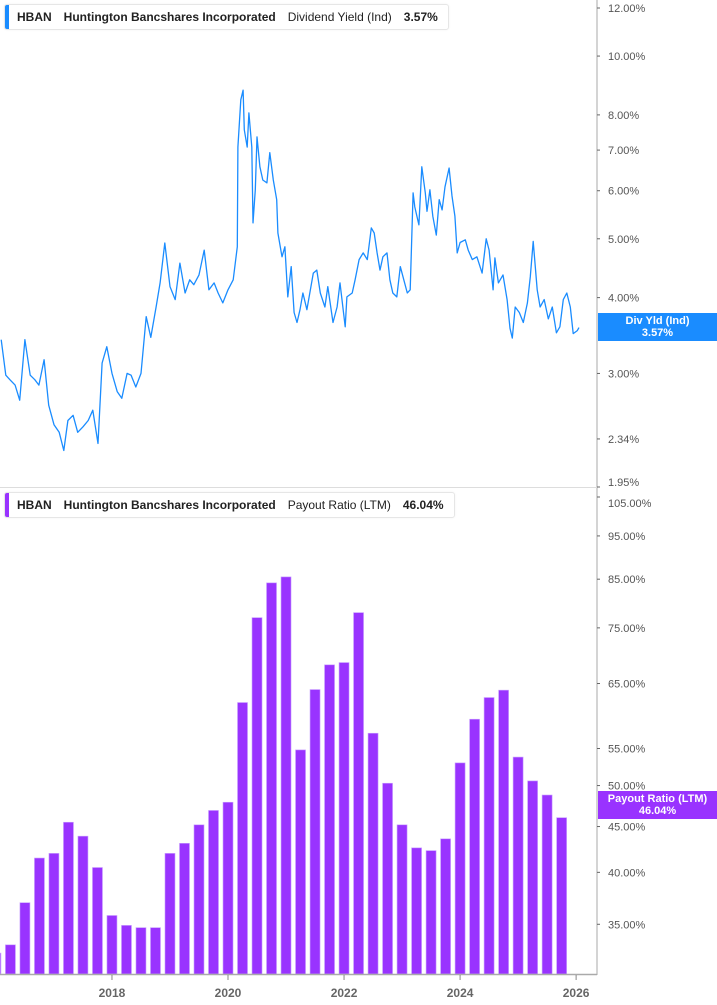 This screenshot has width=717, height=1005. What do you see at coordinates (657, 811) in the screenshot?
I see `tag-value: 46.04%` at bounding box center [657, 811].